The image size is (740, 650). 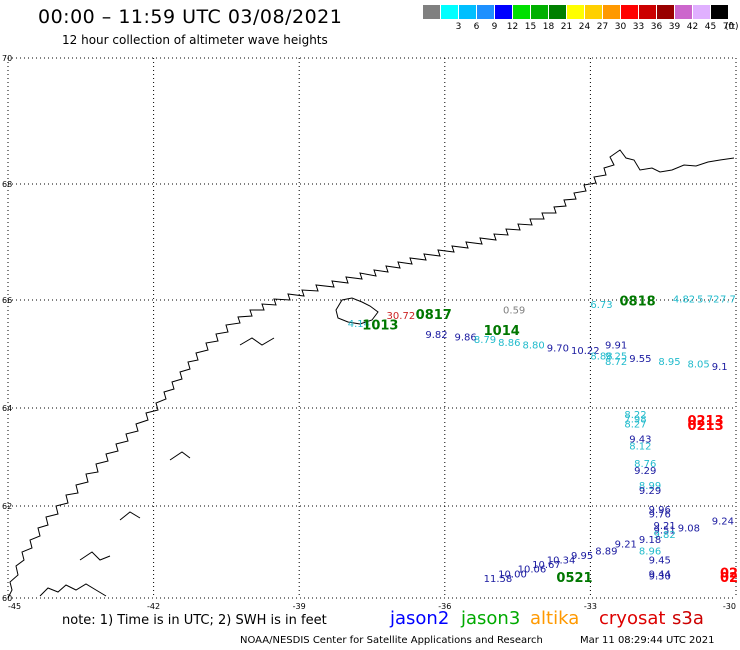 What do you see at coordinates (650, 540) in the screenshot?
I see `wave-height-value: 9.18` at bounding box center [650, 540].